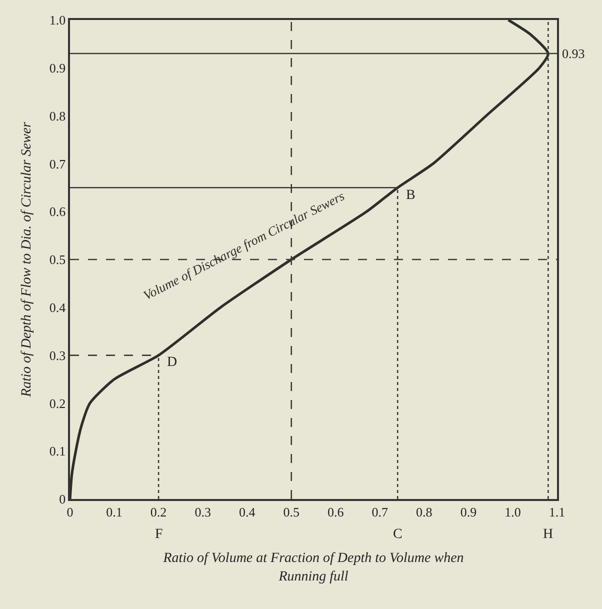 The image size is (602, 609). I want to click on x-tick-label: 0.7, so click(380, 512).